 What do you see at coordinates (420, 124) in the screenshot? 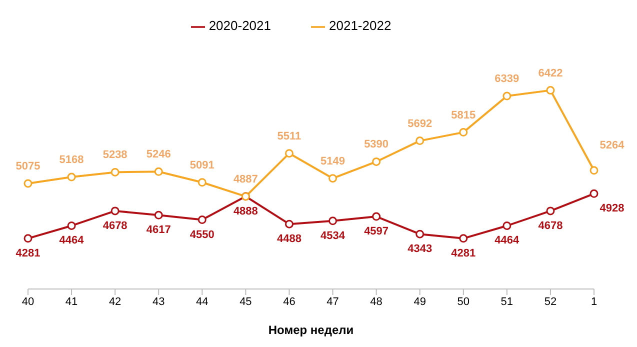
I see `data-label: 5692` at bounding box center [420, 124].